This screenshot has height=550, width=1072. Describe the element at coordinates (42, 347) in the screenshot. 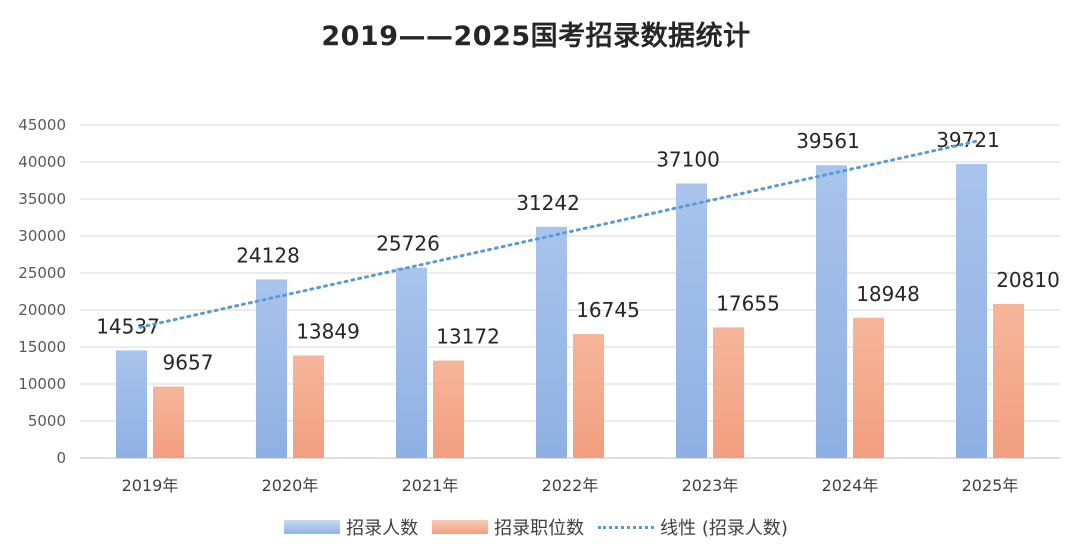

I see `y-tick-label: 15000` at that location.